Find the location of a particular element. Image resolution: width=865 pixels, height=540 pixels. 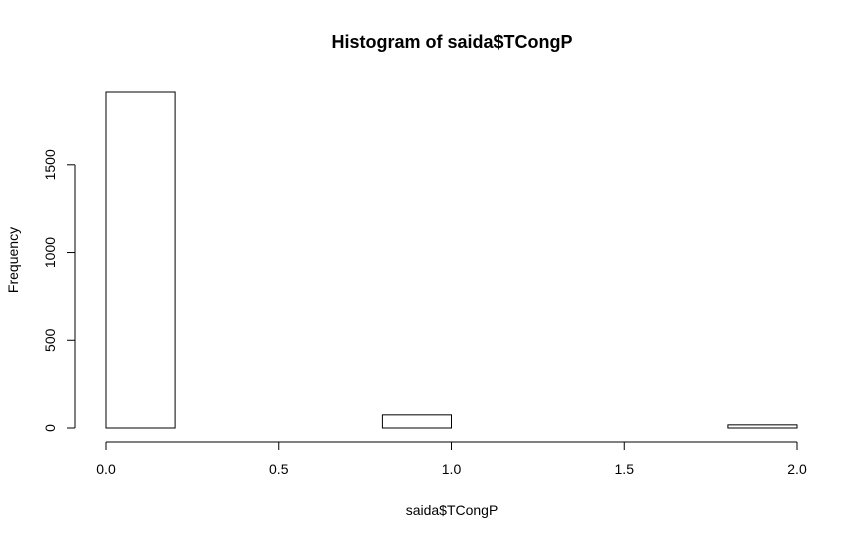

x-axis-label: saida$TCongP is located at coordinates (452, 510).